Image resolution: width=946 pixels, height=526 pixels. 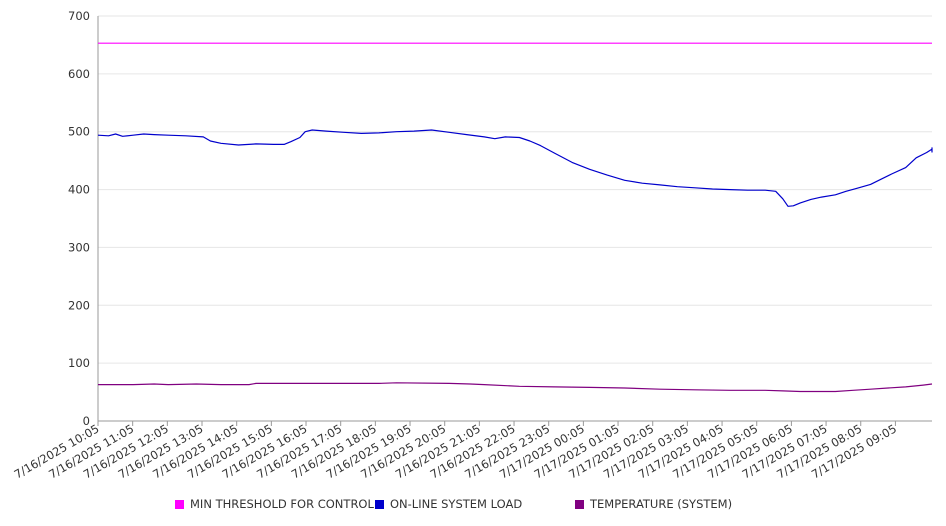 I want to click on y-tick-label: 700, so click(x=79, y=16).